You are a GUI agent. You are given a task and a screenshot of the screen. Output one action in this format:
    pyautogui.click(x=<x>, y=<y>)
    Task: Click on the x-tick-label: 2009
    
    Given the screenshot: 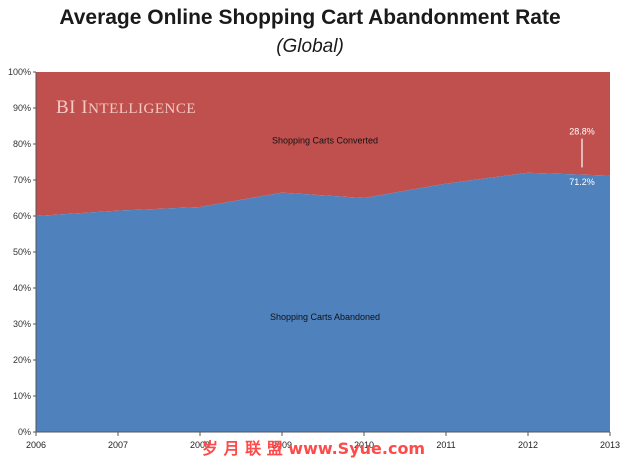 What is the action you would take?
    pyautogui.click(x=282, y=445)
    